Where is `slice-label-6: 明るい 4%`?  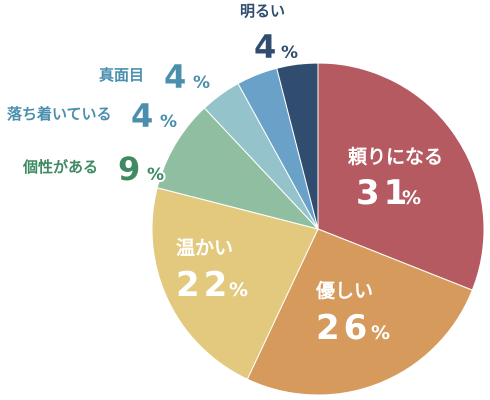 slice-label-6: 明るい 4% is located at coordinates (270, 35).